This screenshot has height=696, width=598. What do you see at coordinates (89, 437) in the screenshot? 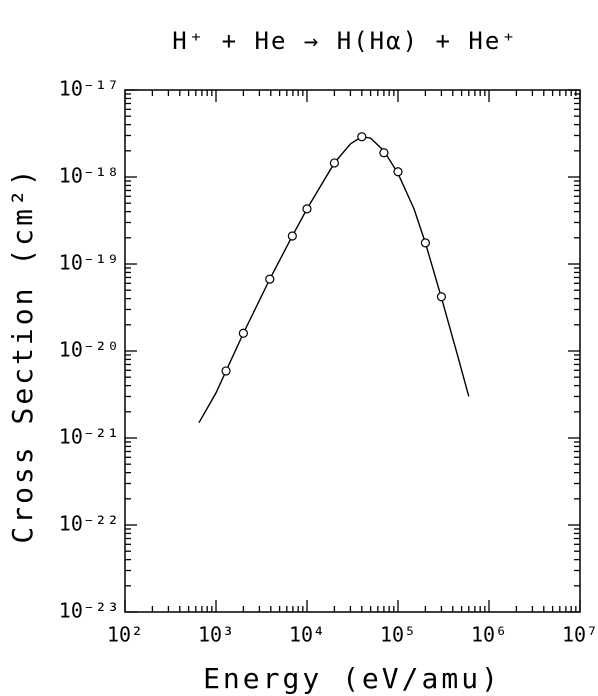
I see `y-tick-label: 10⁻²¹` at bounding box center [89, 437].